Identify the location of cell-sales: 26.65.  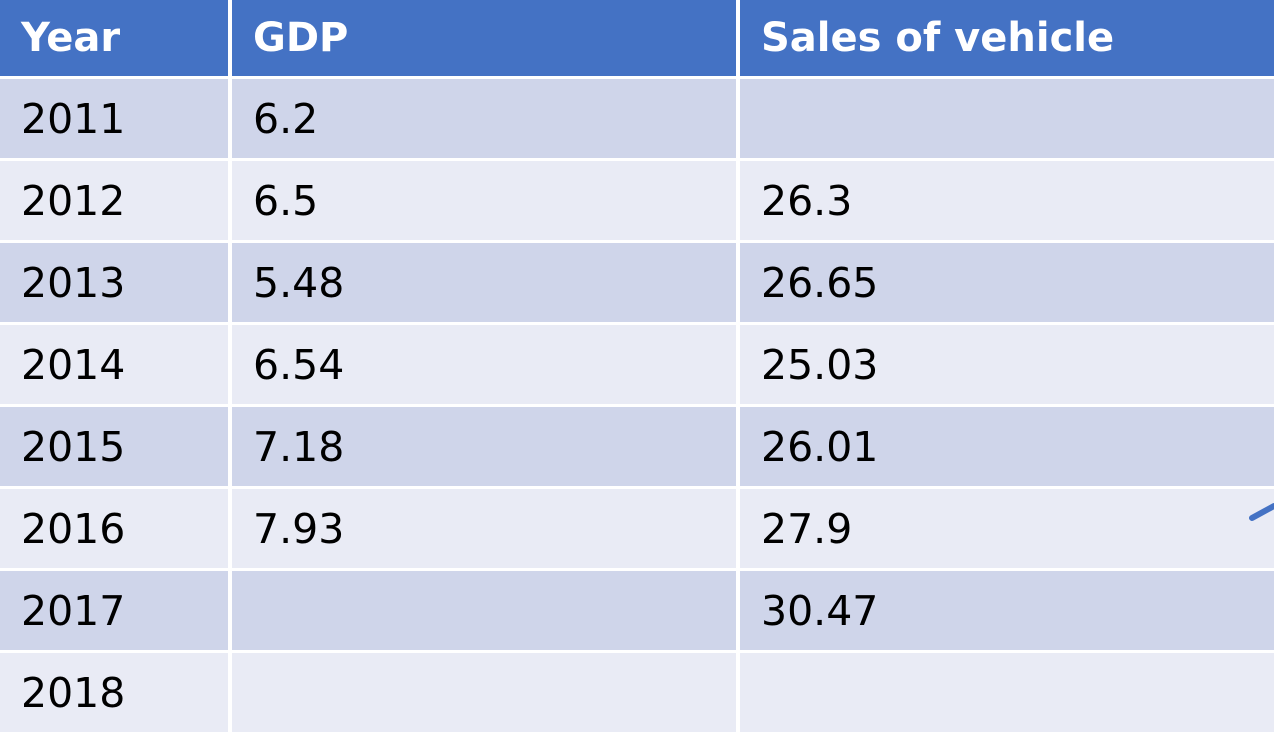
(1007, 282).